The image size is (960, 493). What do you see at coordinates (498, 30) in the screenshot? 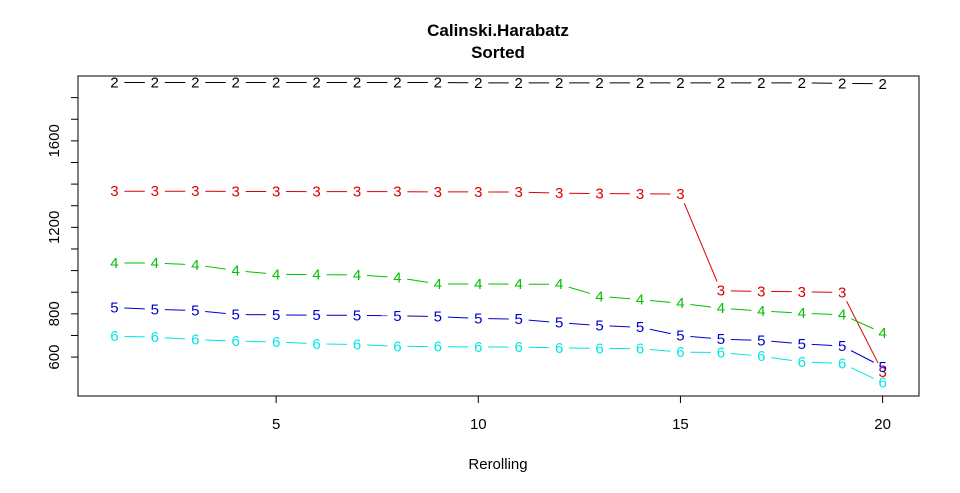
I see `chart-title: Calinski.Harabatz` at bounding box center [498, 30].